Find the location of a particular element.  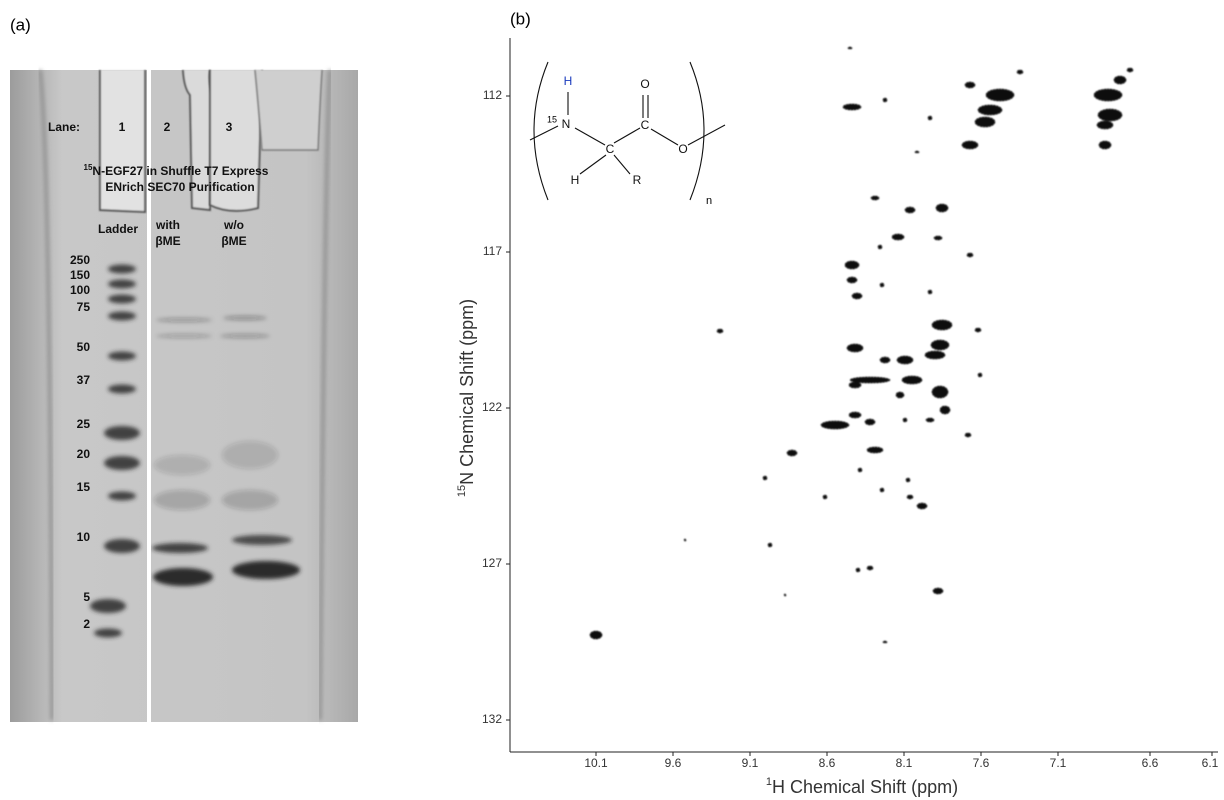

label: H Chemical Shift (ppm) is located at coordinates (865, 787).